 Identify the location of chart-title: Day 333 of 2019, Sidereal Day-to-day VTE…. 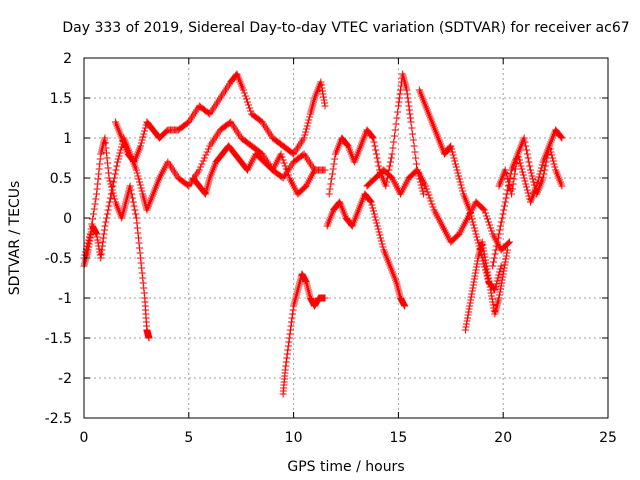
(345, 28).